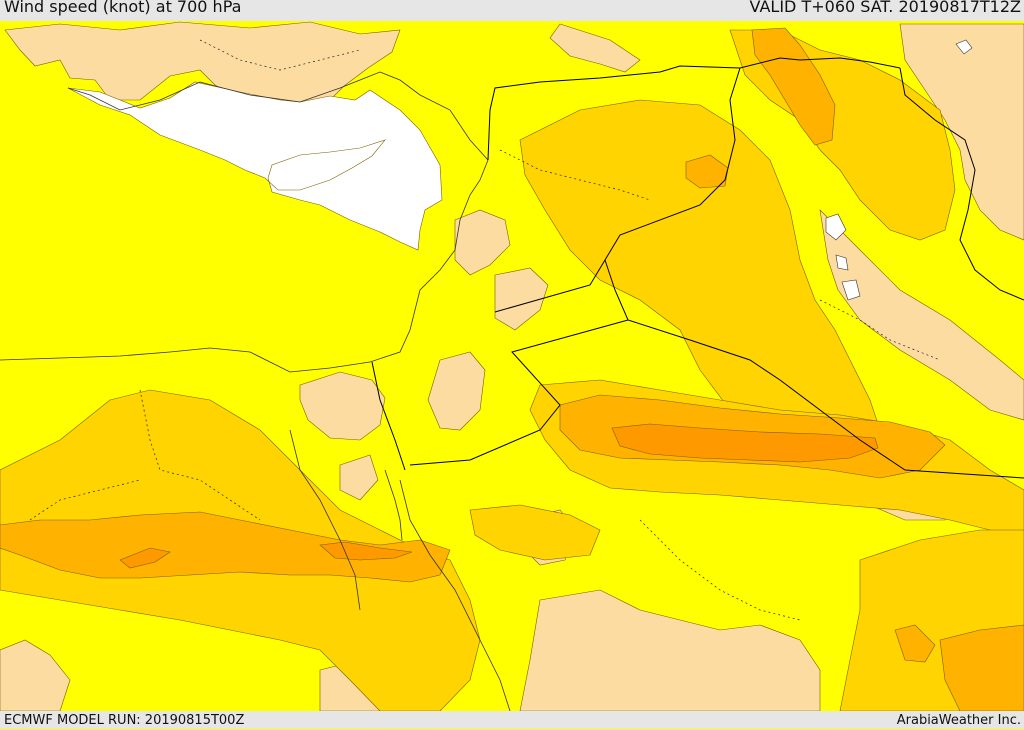 The height and width of the screenshot is (730, 1024). Describe the element at coordinates (225, 547) in the screenshot. I see `egypt-high` at that location.